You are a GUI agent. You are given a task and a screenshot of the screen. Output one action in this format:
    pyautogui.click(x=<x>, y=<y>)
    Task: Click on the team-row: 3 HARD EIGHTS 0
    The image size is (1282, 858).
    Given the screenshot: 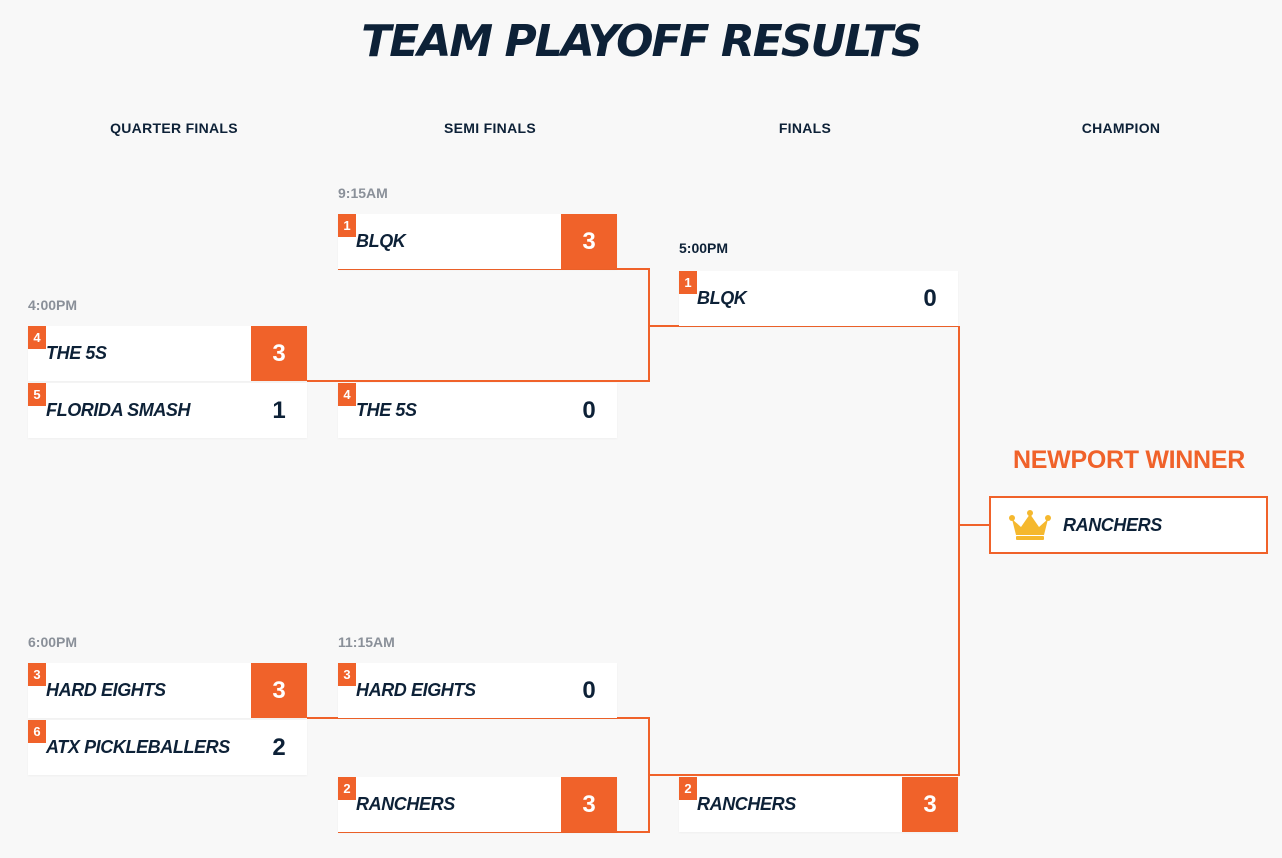 What is the action you would take?
    pyautogui.click(x=477, y=690)
    